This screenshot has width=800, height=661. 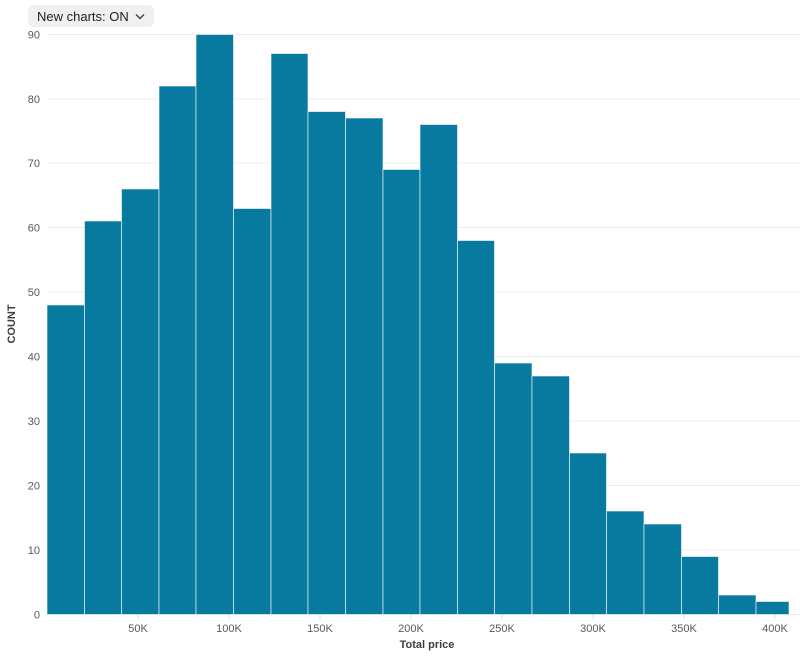 I want to click on x-tick-label: 250K, so click(x=502, y=629).